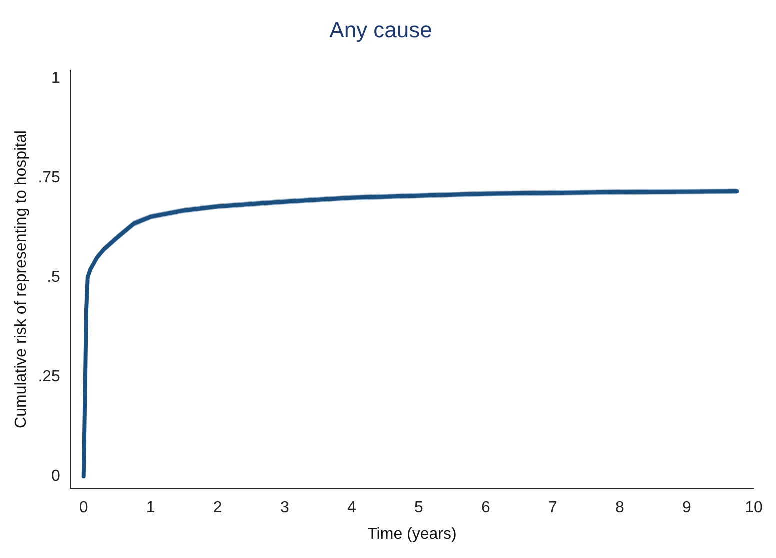  Describe the element at coordinates (553, 508) in the screenshot. I see `x-tick-label: 7` at that location.